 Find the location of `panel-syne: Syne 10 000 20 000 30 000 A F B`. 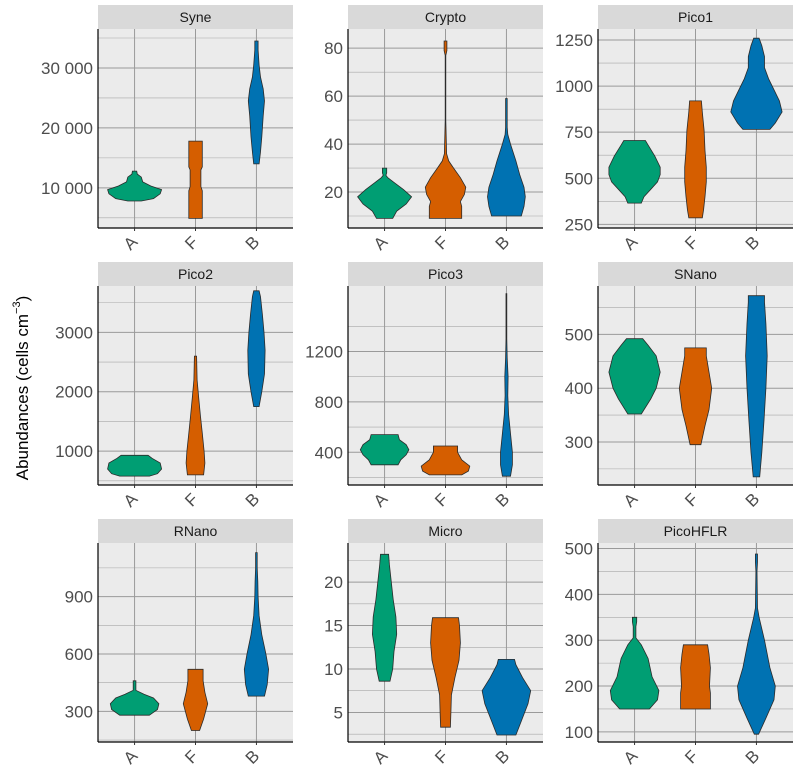

panel-syne: Syne 10 000 20 000 30 000 A F B is located at coordinates (167, 129).